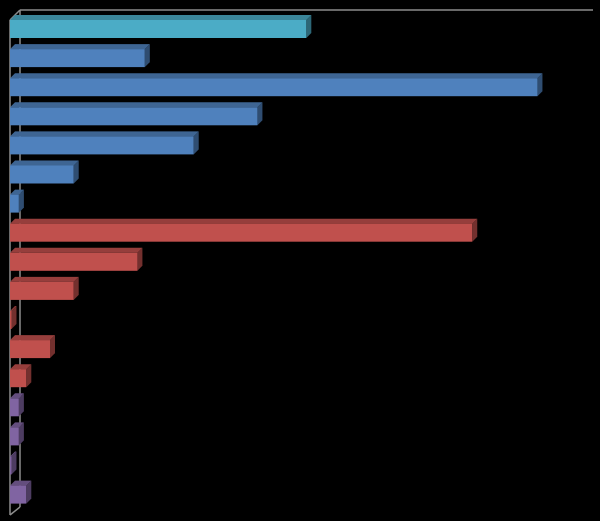  Describe the element at coordinates (15, 511) in the screenshot. I see `axis-bottom-slant` at that location.